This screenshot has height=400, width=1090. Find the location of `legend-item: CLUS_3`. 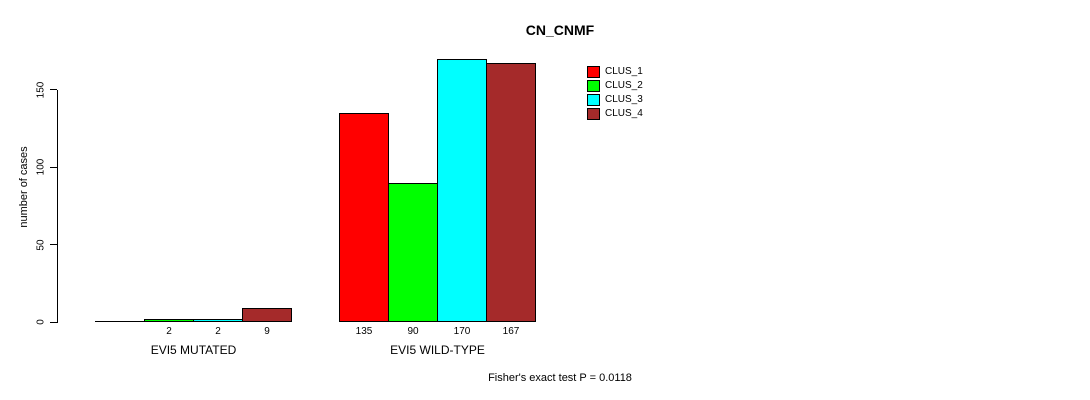

legend-item: CLUS_3 is located at coordinates (615, 100).